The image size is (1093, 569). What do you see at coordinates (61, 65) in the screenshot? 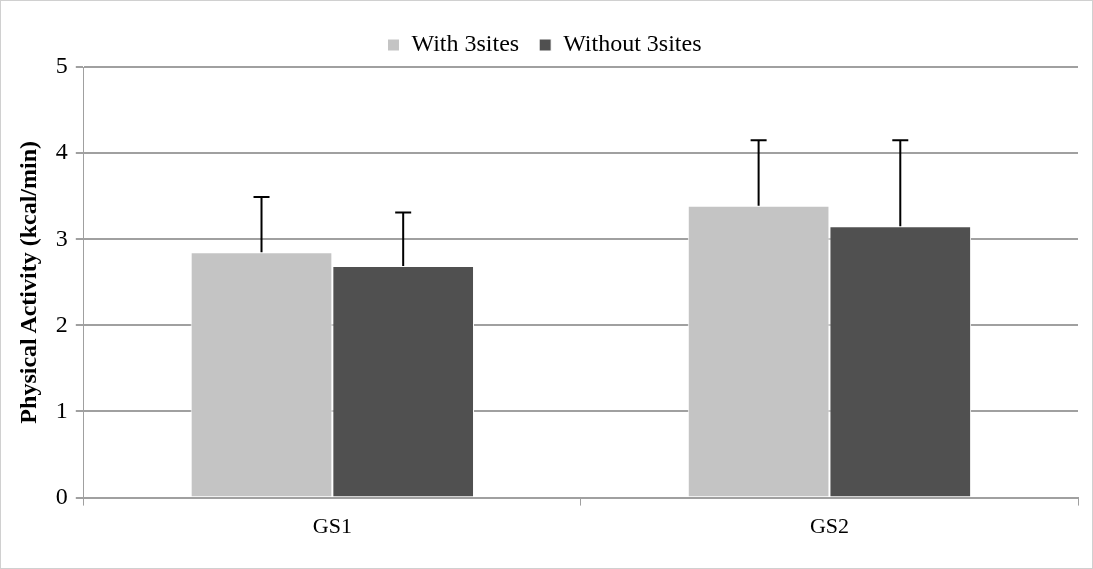
I see `y-tick-label: 5` at bounding box center [61, 65].